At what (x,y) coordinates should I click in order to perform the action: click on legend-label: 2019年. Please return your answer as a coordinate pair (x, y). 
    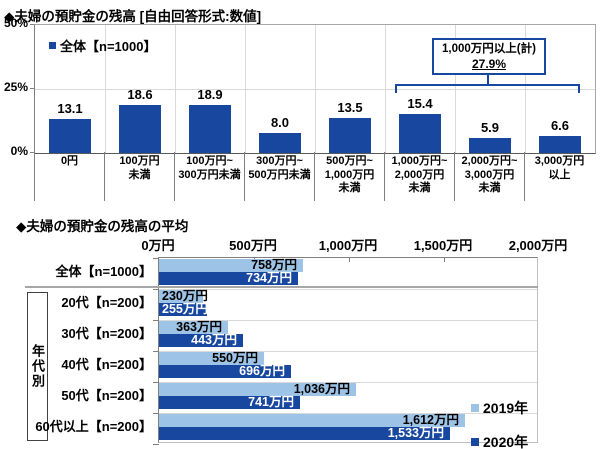
    Looking at the image, I should click on (506, 408).